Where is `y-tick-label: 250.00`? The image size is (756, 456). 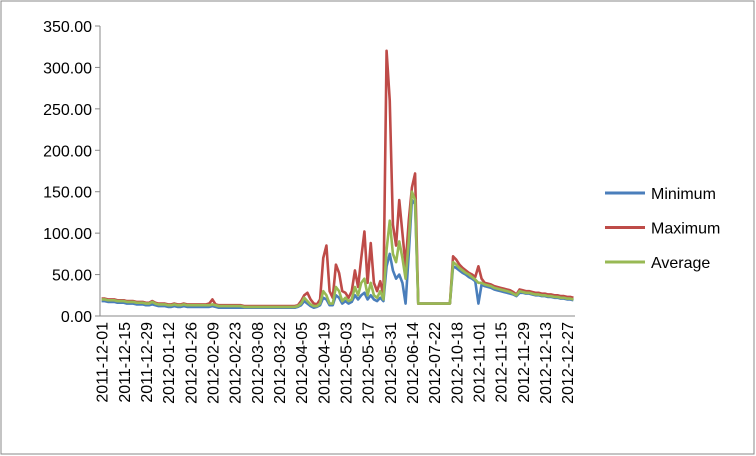 y-tick-label: 250.00 is located at coordinates (67, 110).